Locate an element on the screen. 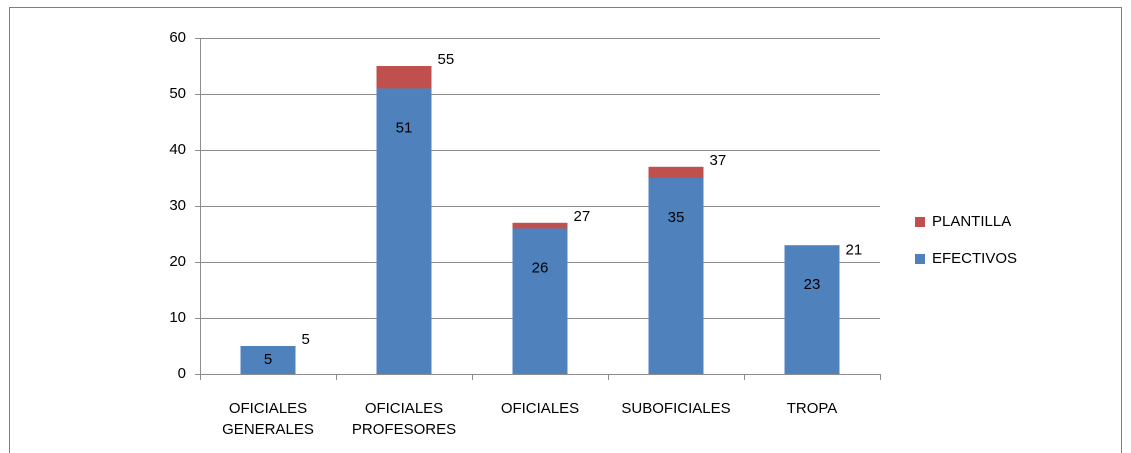  y-tick-label: 50 is located at coordinates (177, 93).